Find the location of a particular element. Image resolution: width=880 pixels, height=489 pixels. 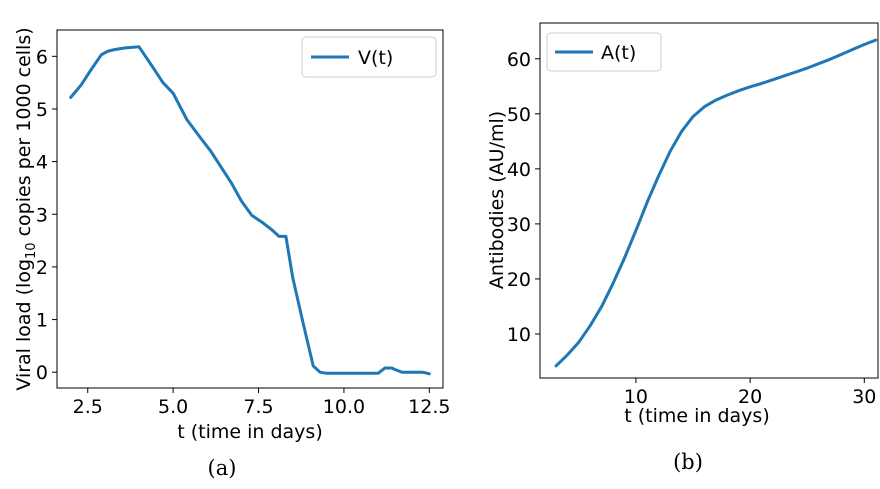

panel-b-y-tick-label: 40 is located at coordinates (519, 170).